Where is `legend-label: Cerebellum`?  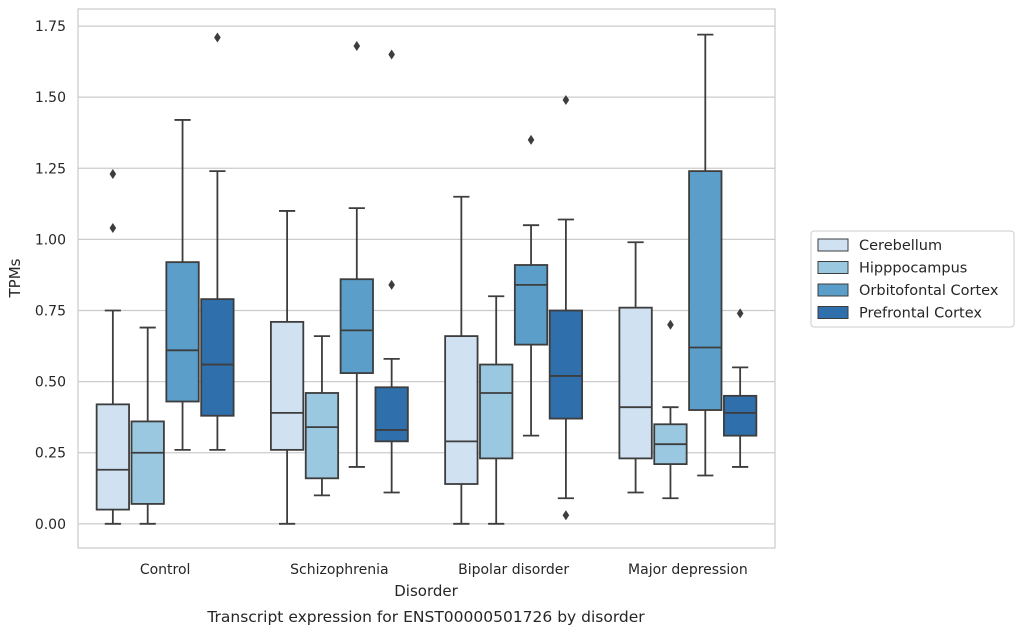
legend-label: Cerebellum is located at coordinates (900, 246).